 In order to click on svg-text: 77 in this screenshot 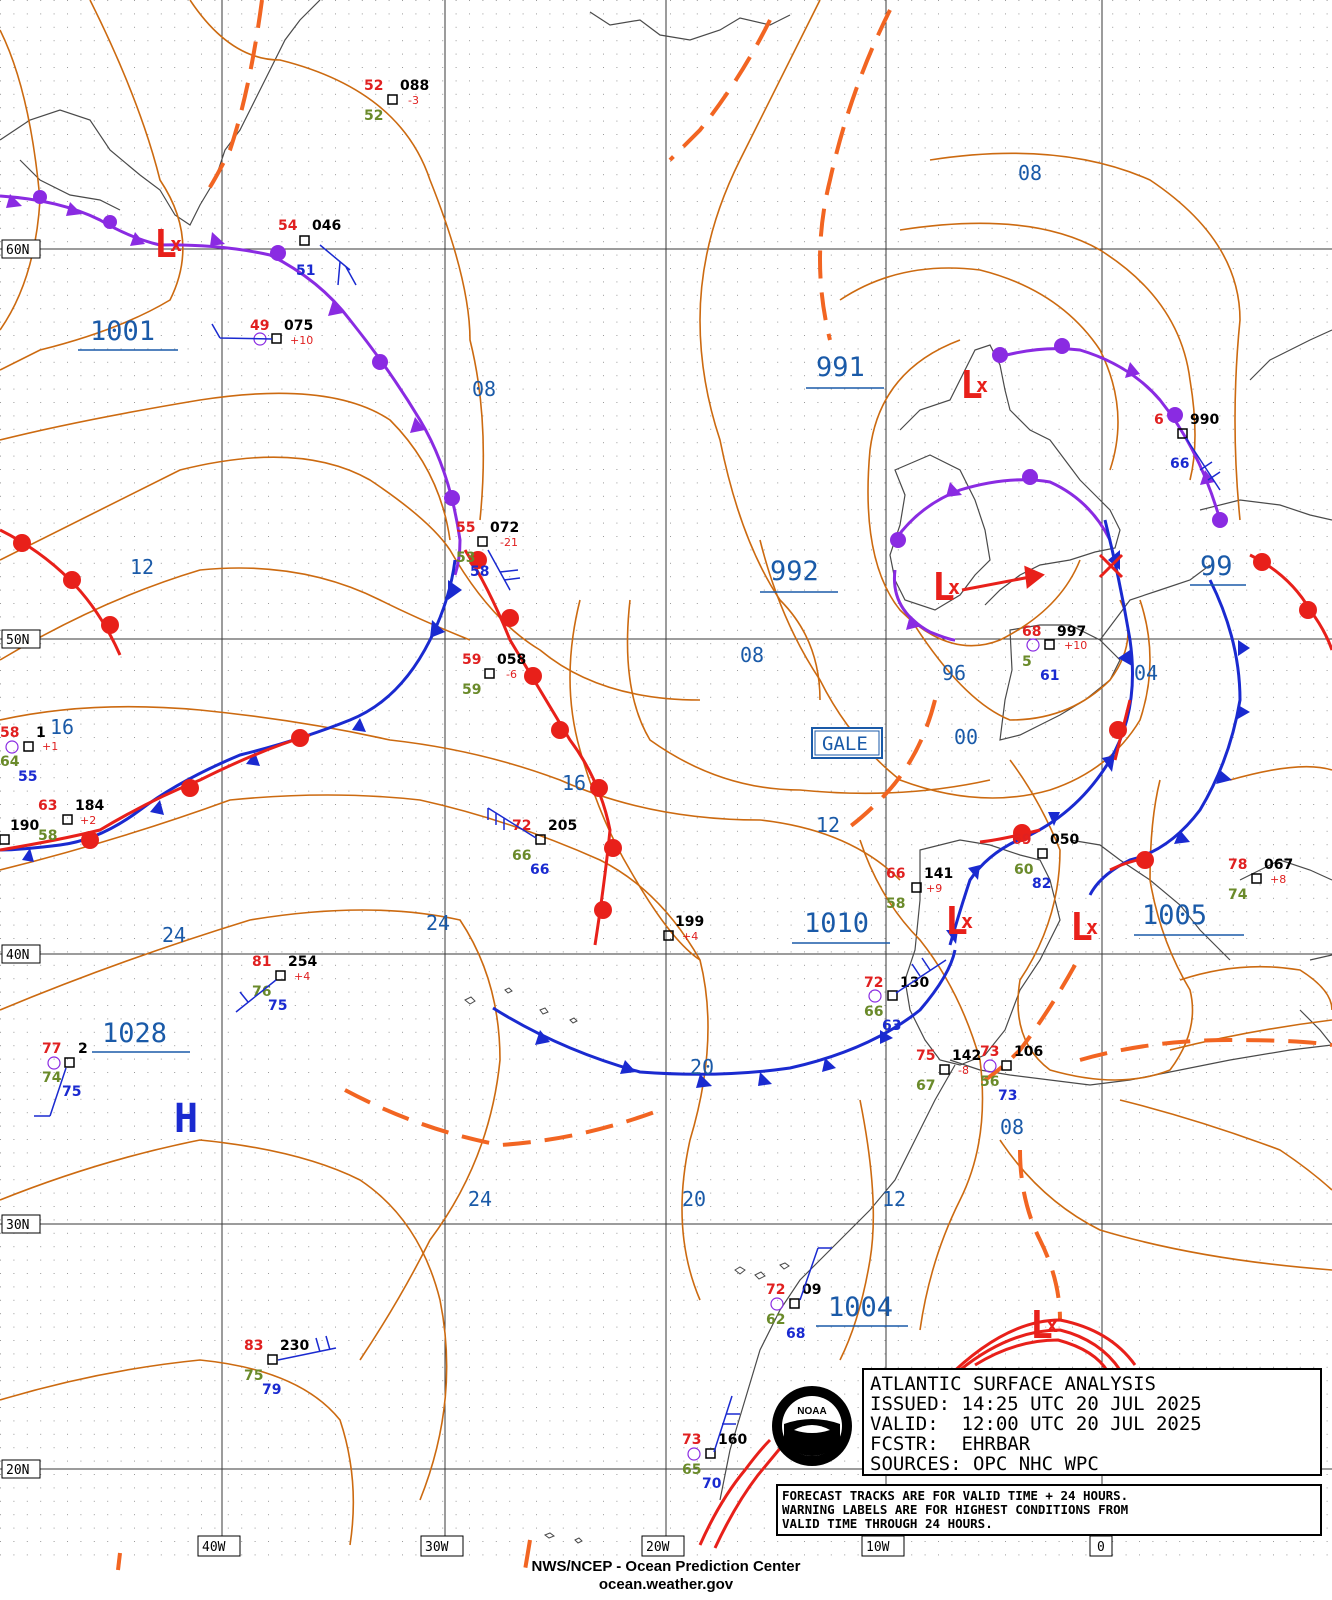, I will do `click(51, 1049)`.